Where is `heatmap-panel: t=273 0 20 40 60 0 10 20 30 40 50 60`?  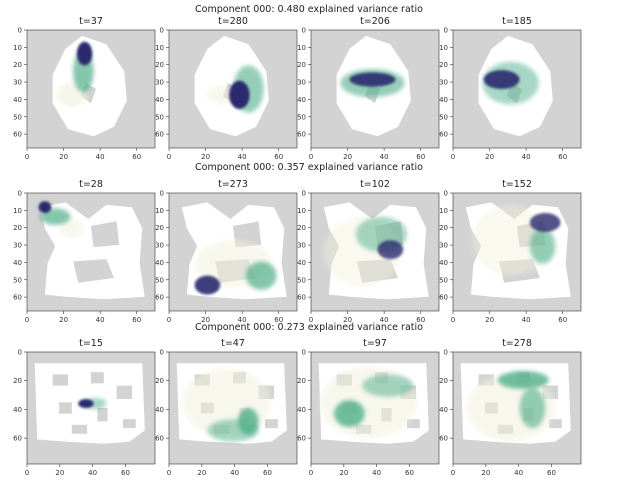 heatmap-panel: t=273 0 20 40 60 0 10 20 30 40 50 60 is located at coordinates (226, 251).